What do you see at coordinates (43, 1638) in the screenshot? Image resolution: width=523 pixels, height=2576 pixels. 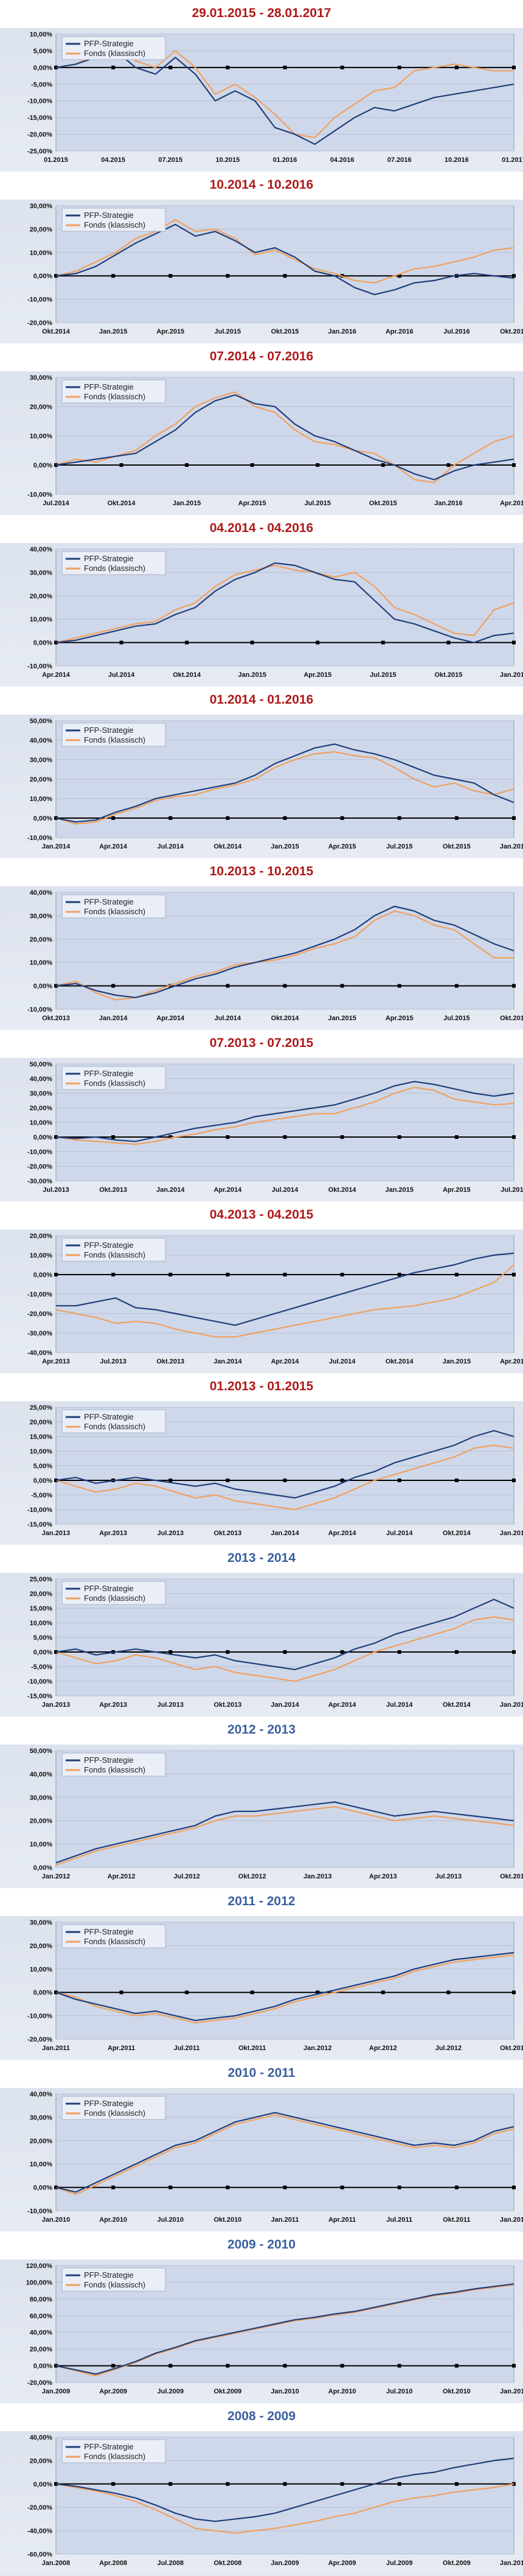 I see `y-tick-label: 5,00%` at bounding box center [43, 1638].